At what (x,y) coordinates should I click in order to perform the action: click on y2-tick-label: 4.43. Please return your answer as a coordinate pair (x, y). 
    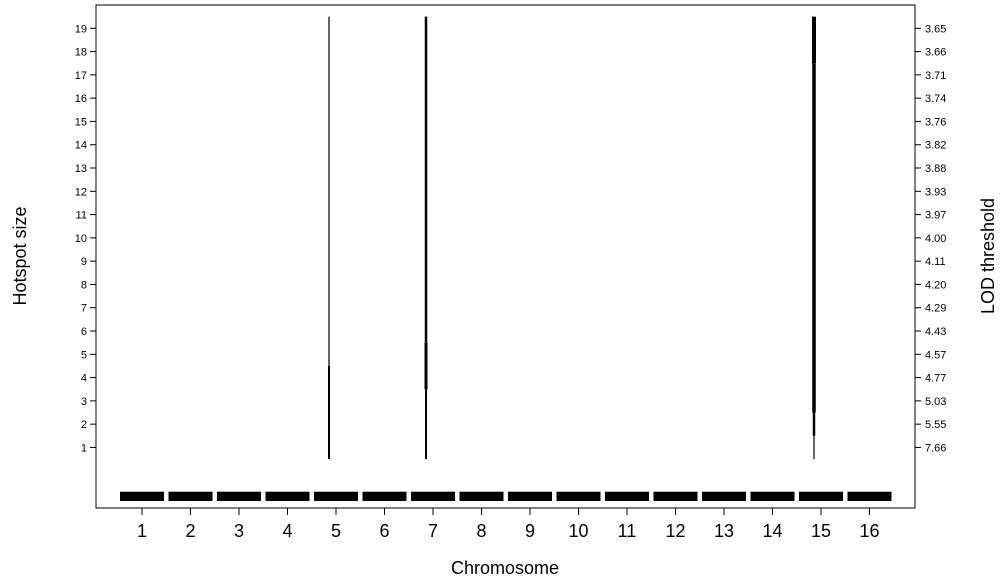
    Looking at the image, I should click on (935, 332).